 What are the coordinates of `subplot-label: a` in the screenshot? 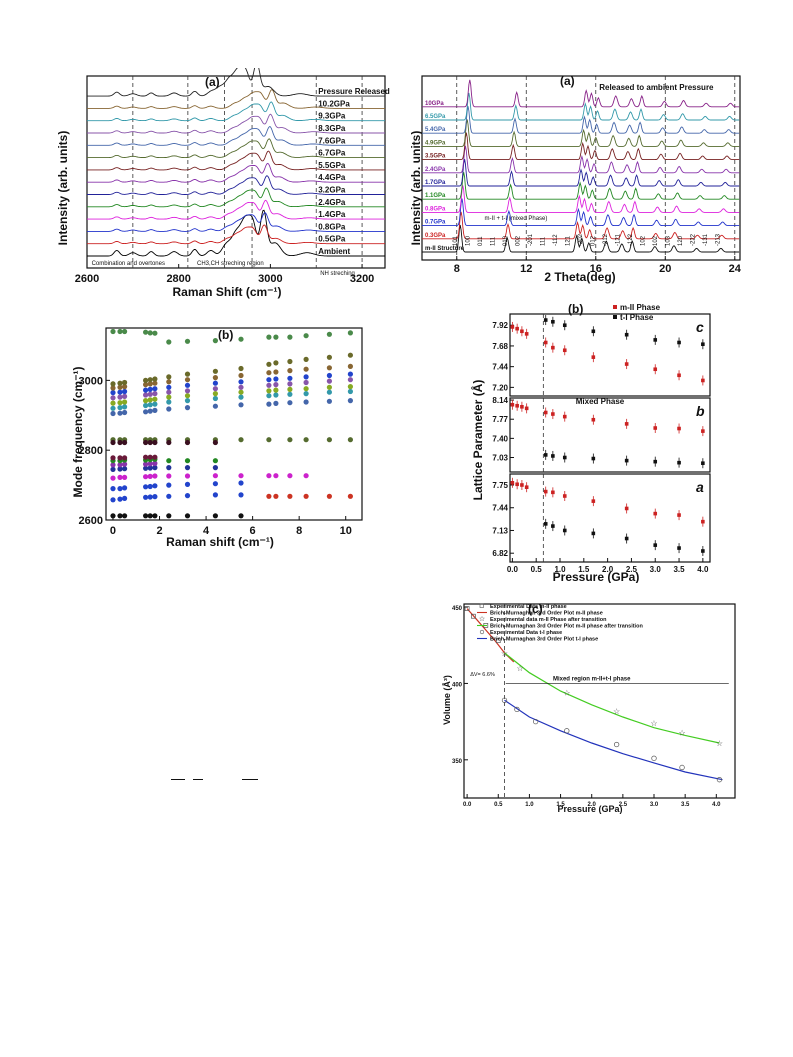 It's located at (700, 487).